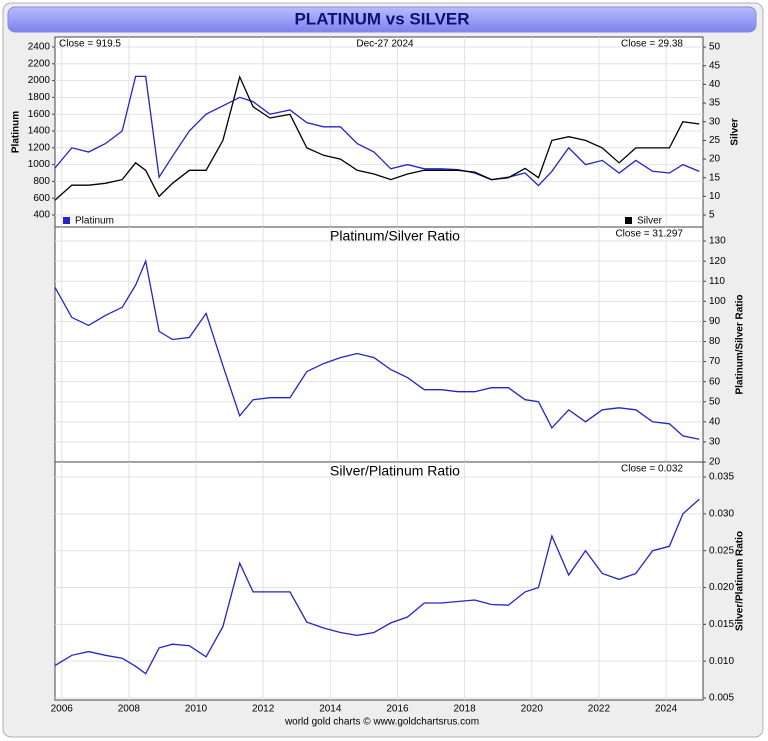 Image resolution: width=768 pixels, height=741 pixels. What do you see at coordinates (712, 215) in the screenshot?
I see `y2-tick-label: 5` at bounding box center [712, 215].